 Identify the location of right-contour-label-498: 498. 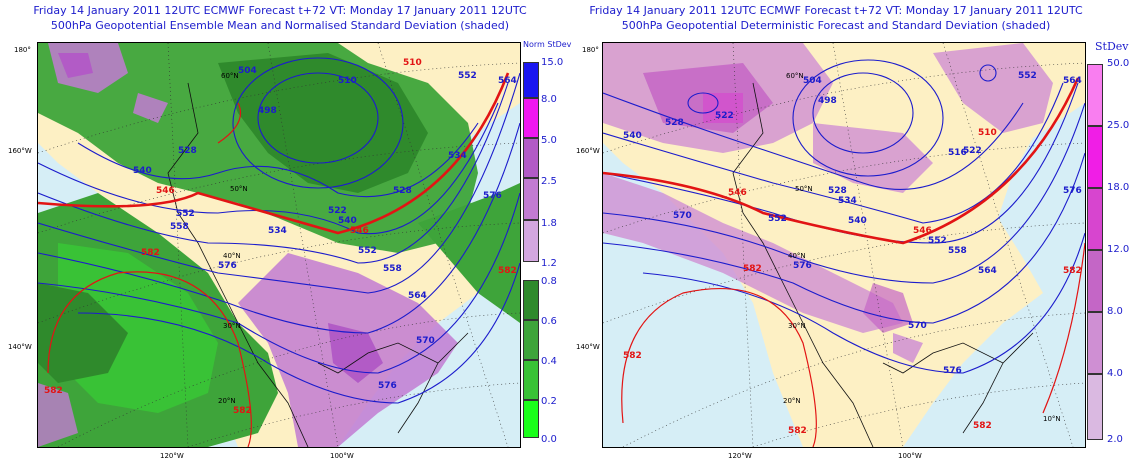
(827, 101).